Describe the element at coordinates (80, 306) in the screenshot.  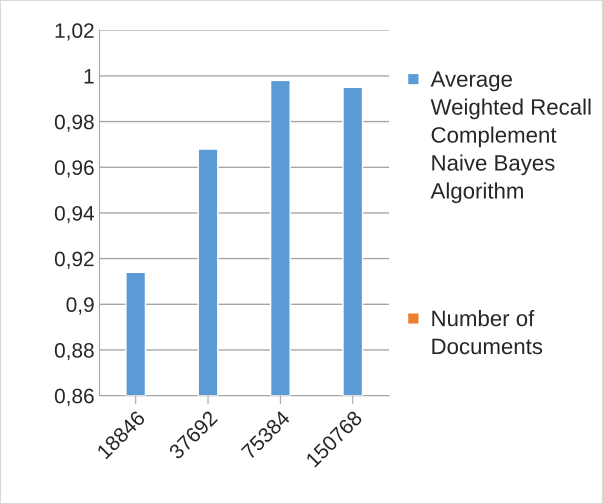
I see `y-tick-label: 0,9` at that location.